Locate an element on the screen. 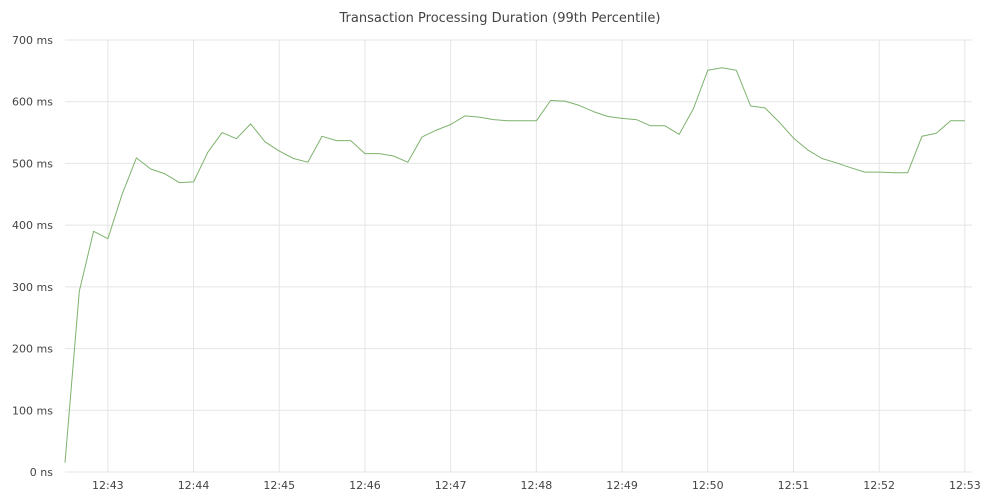  x-tick-label: 12:50 is located at coordinates (708, 485).